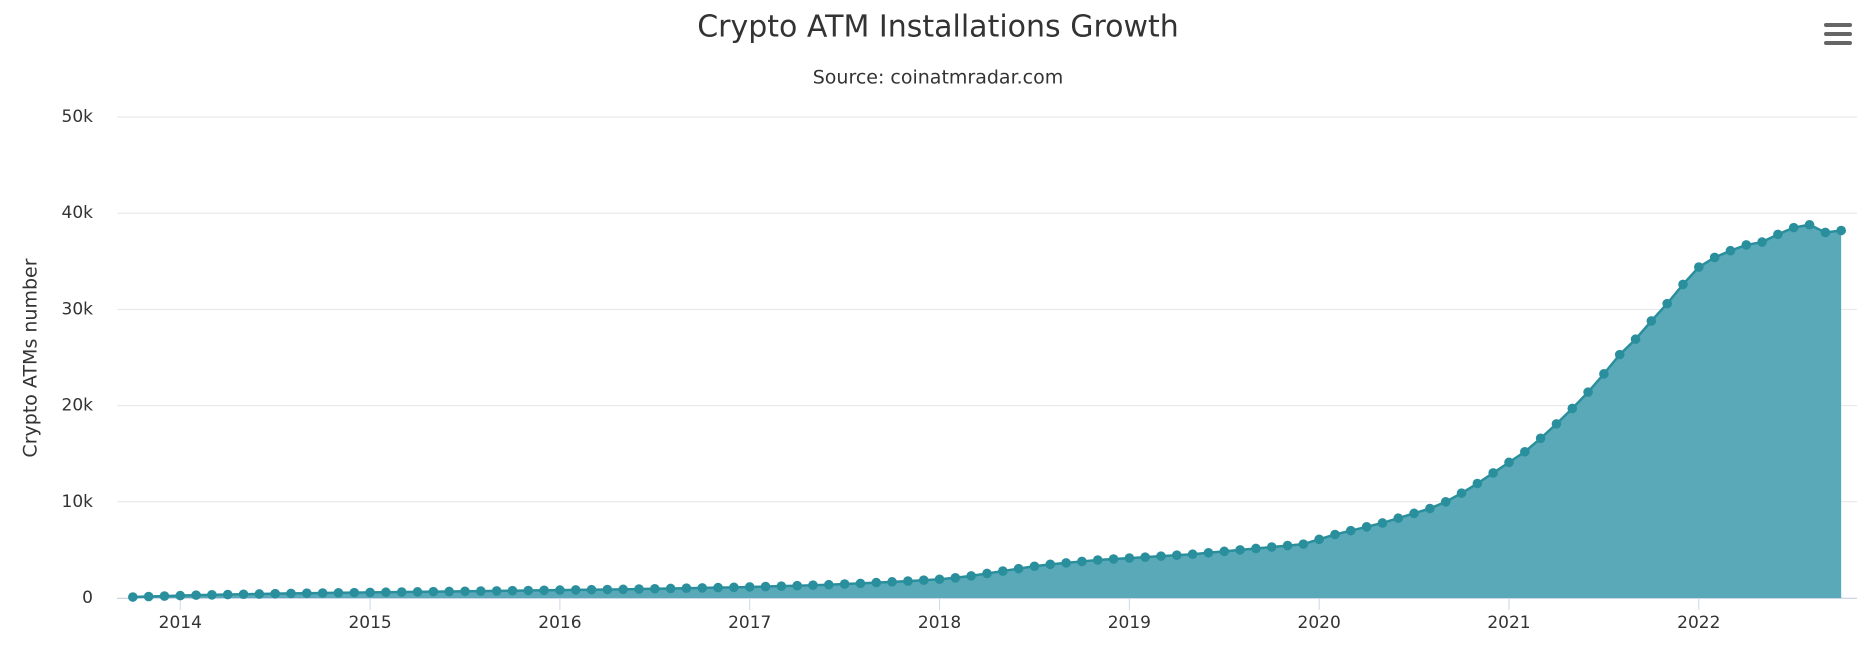 Image resolution: width=1876 pixels, height=660 pixels. Describe the element at coordinates (938, 78) in the screenshot. I see `chart-subtitle: Source: coinatmradar.com` at that location.